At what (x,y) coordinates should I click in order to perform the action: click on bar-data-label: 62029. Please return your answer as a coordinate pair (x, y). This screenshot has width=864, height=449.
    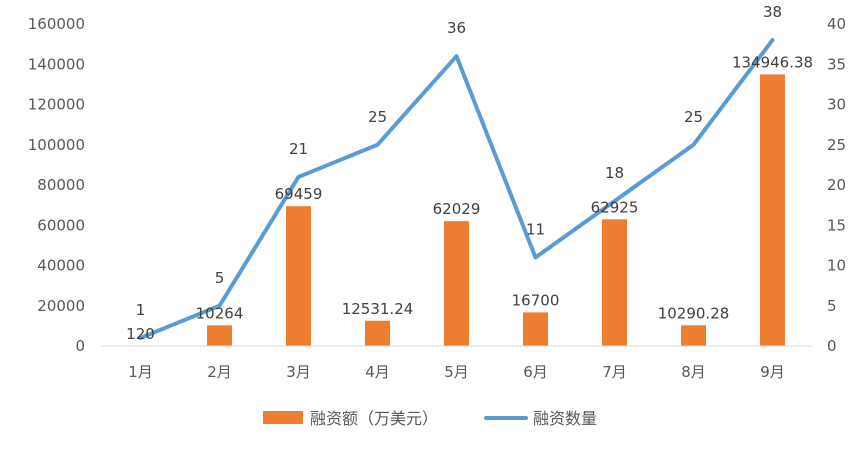
    Looking at the image, I should click on (457, 209).